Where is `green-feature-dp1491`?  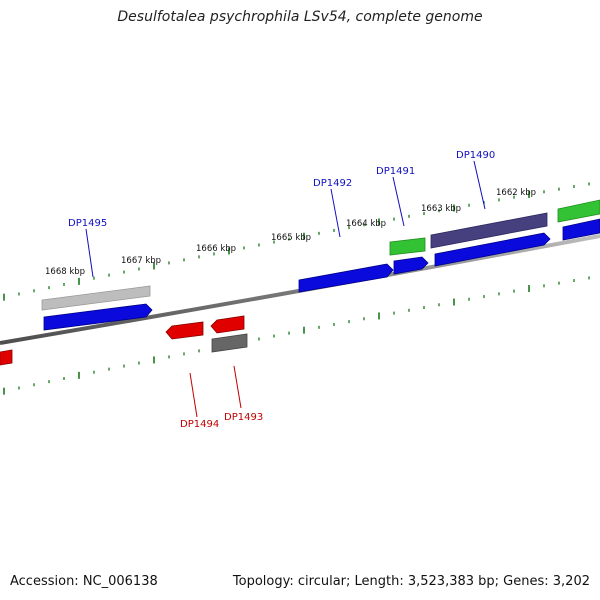
green-feature-dp1491 is located at coordinates (407, 246).